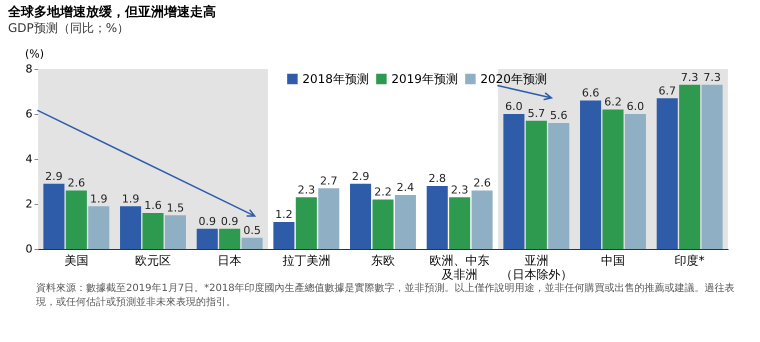  Describe the element at coordinates (424, 79) in the screenshot. I see `legend-label: 2019年预测` at that location.